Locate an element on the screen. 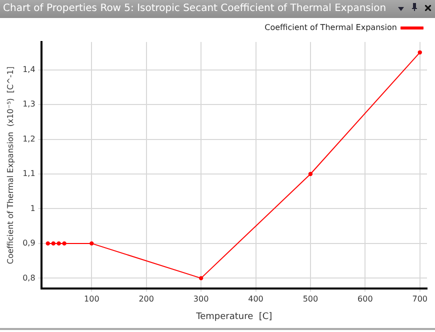  x-tick-label: 700 is located at coordinates (420, 299).